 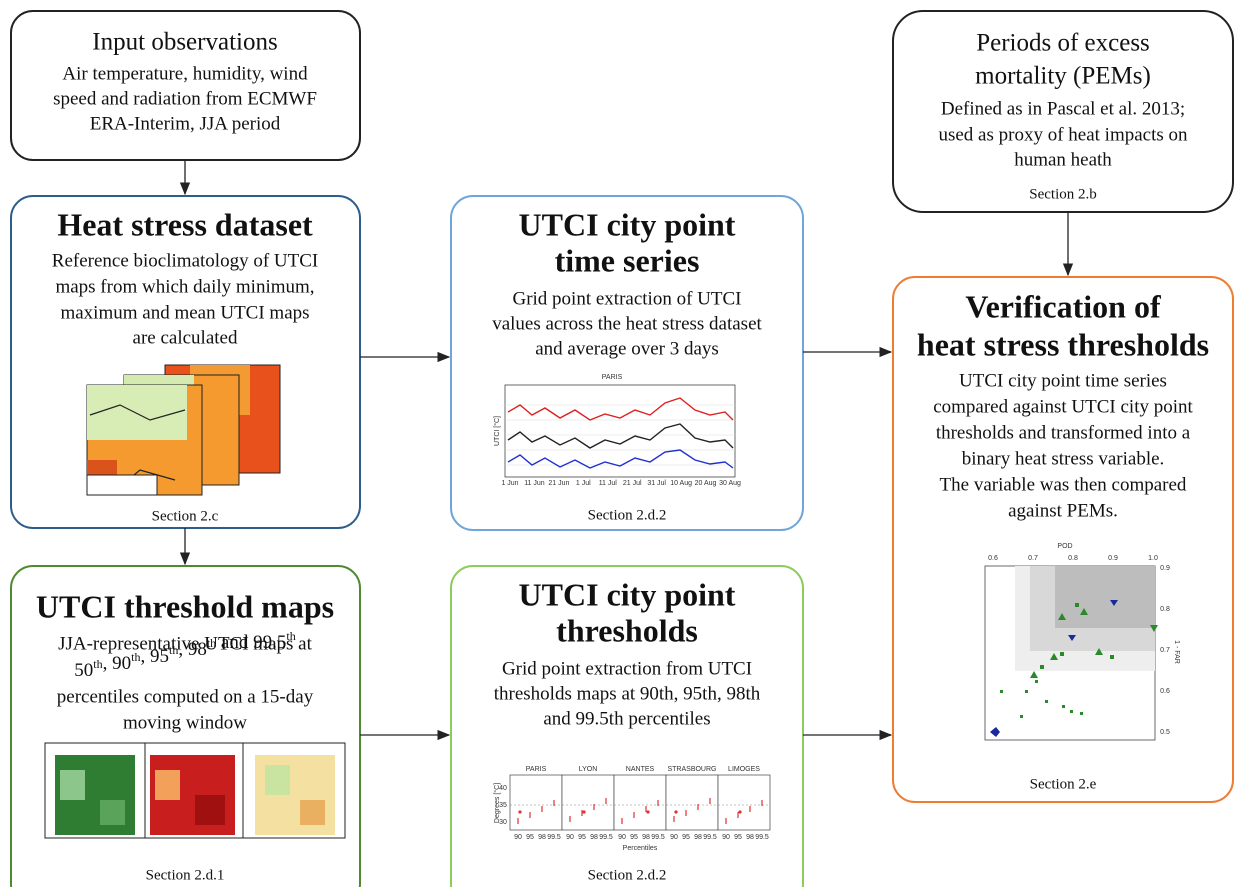 I want to click on figure-ylabel: UTCI [°C], so click(x=497, y=431).